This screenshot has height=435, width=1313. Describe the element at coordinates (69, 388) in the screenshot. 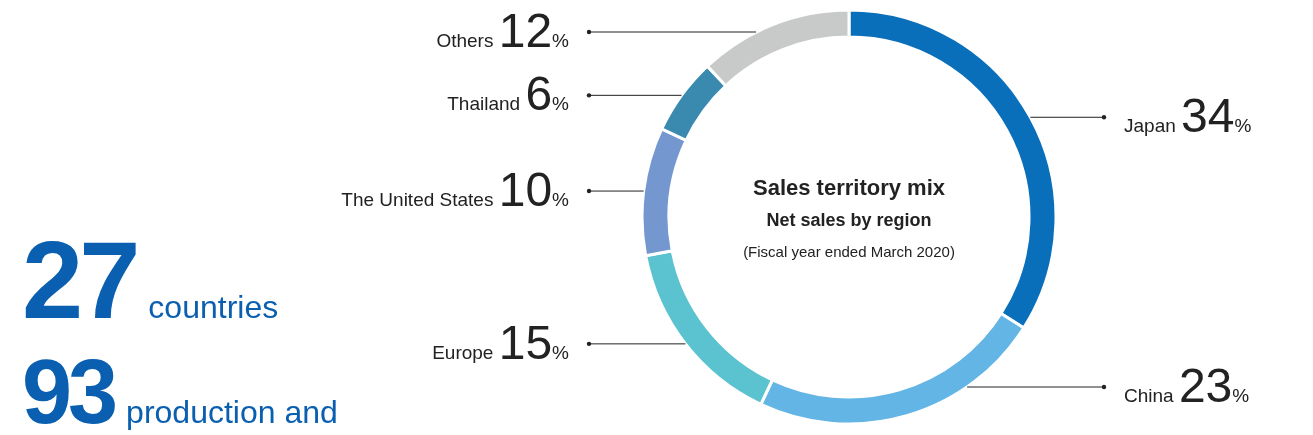

I see `text: 93` at that location.